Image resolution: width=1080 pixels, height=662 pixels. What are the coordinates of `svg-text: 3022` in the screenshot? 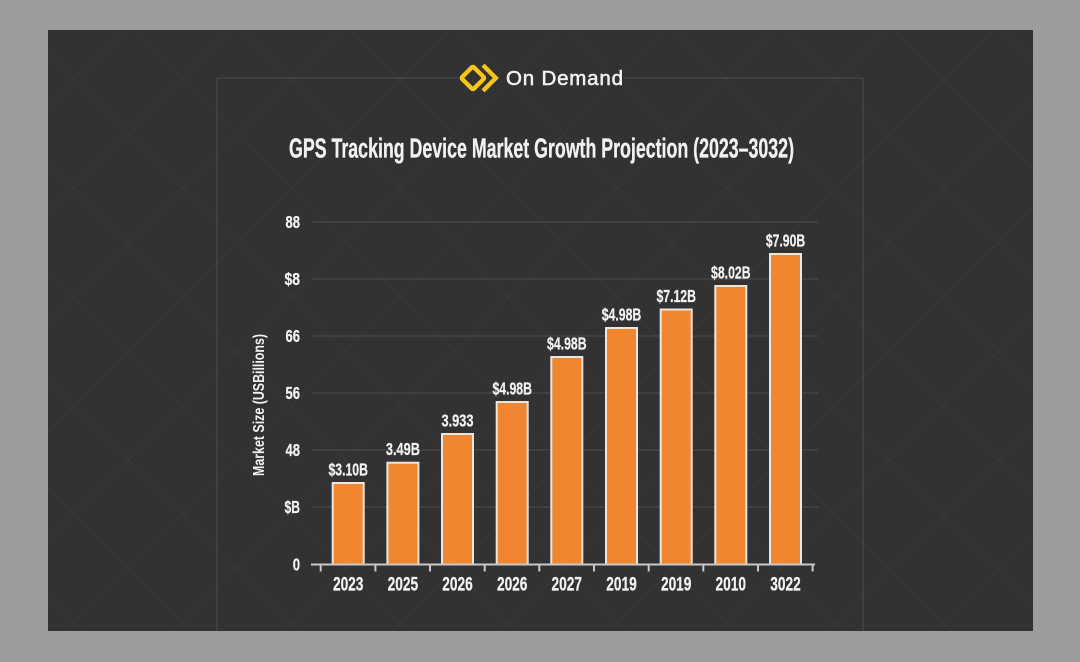 It's located at (785, 585).